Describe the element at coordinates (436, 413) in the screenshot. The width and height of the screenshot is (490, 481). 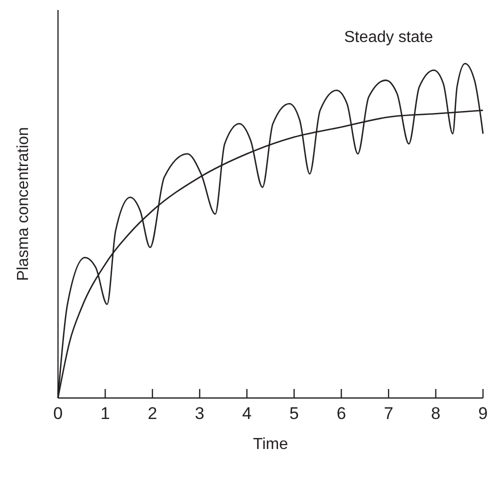
I see `x-tick-label: 8` at that location.